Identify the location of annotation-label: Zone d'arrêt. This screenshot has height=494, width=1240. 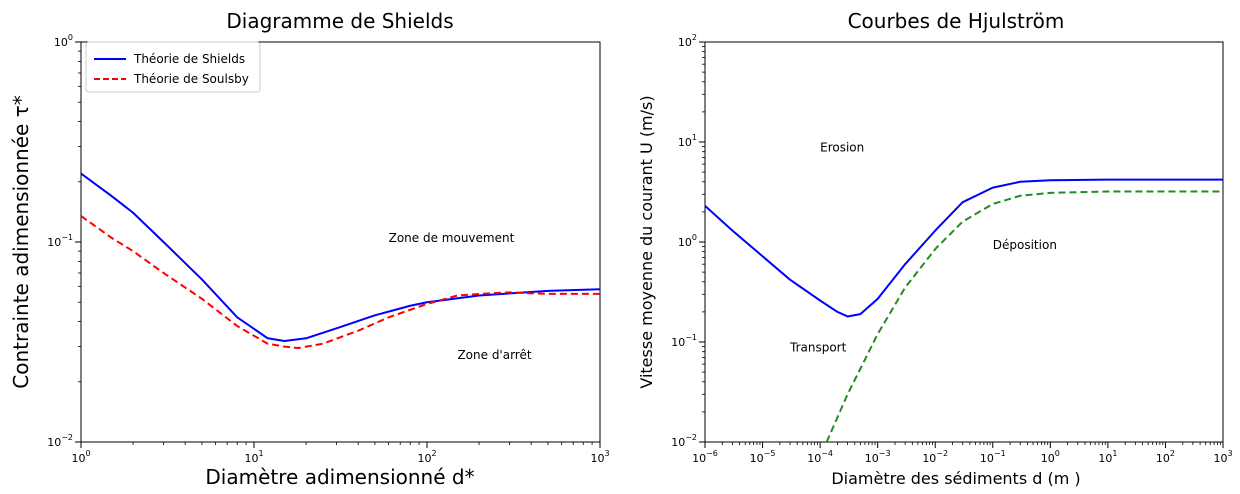
(494, 355).